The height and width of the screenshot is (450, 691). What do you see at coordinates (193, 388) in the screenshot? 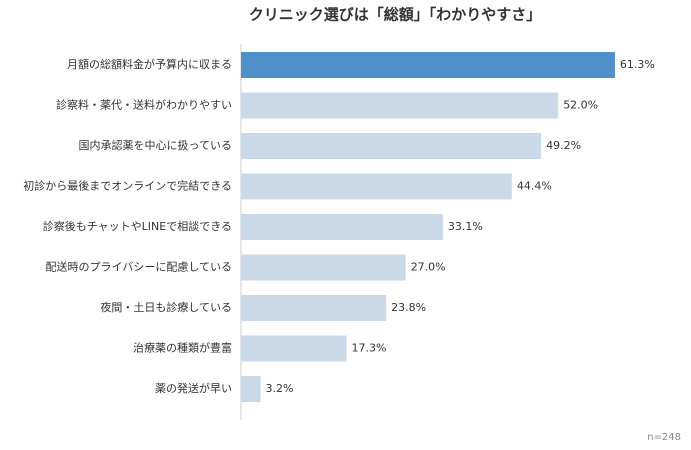
I see `category-label: 薬の発送が早い` at bounding box center [193, 388].